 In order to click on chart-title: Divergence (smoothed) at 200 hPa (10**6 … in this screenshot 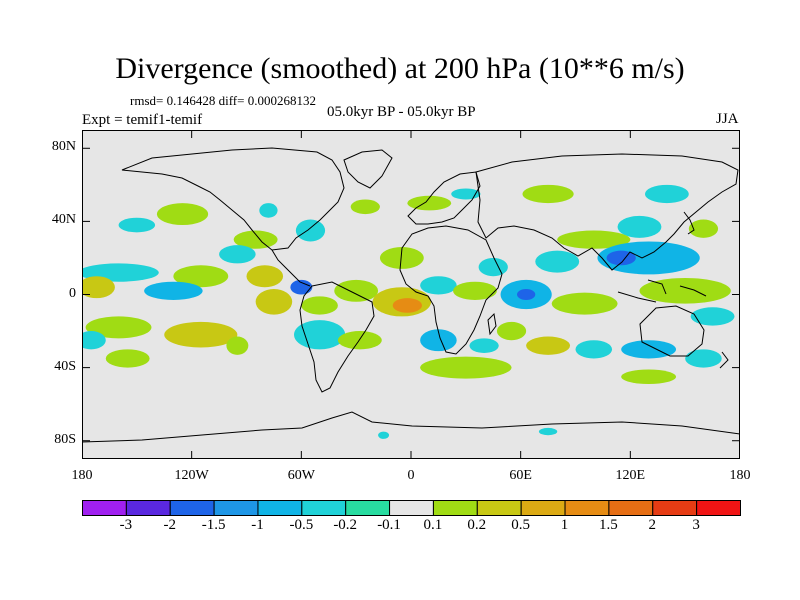, I will do `click(400, 68)`.